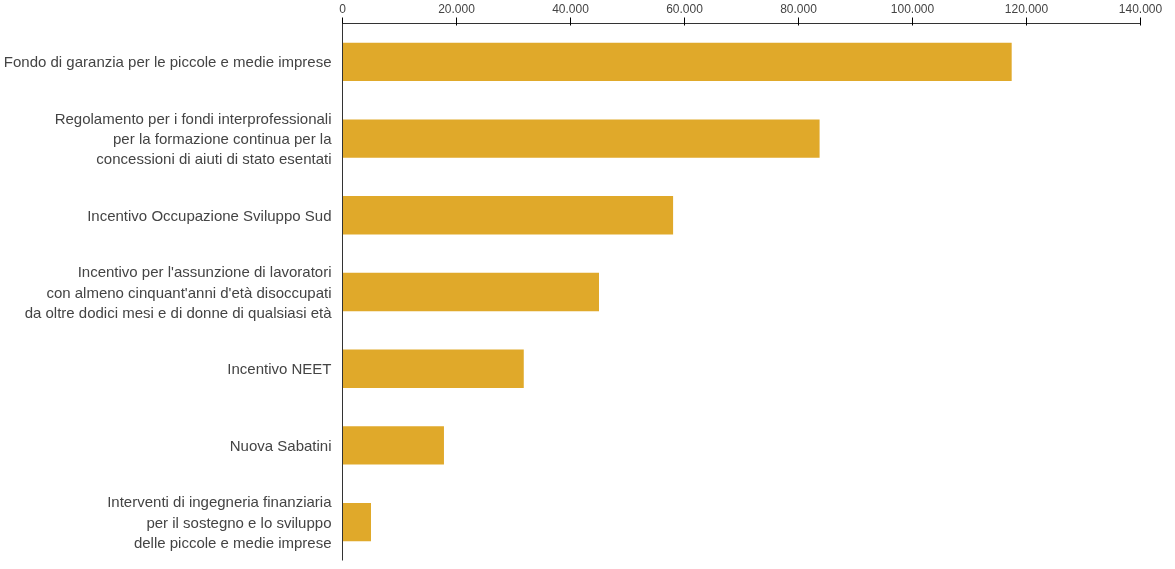 This screenshot has height=569, width=1175. Describe the element at coordinates (685, 8) in the screenshot. I see `x-tick-label: 60.000` at that location.